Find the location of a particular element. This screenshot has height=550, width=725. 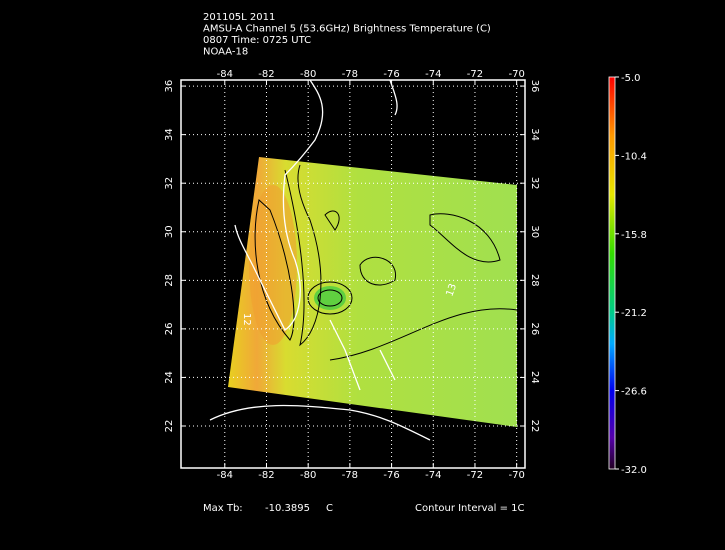

header-line: NOAA-18 is located at coordinates (225, 52).